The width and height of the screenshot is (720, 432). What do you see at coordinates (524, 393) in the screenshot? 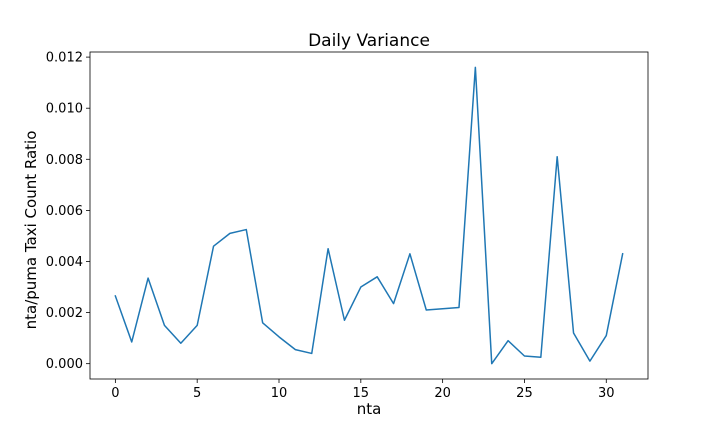
I see `x-tick-label: 25` at bounding box center [524, 393].